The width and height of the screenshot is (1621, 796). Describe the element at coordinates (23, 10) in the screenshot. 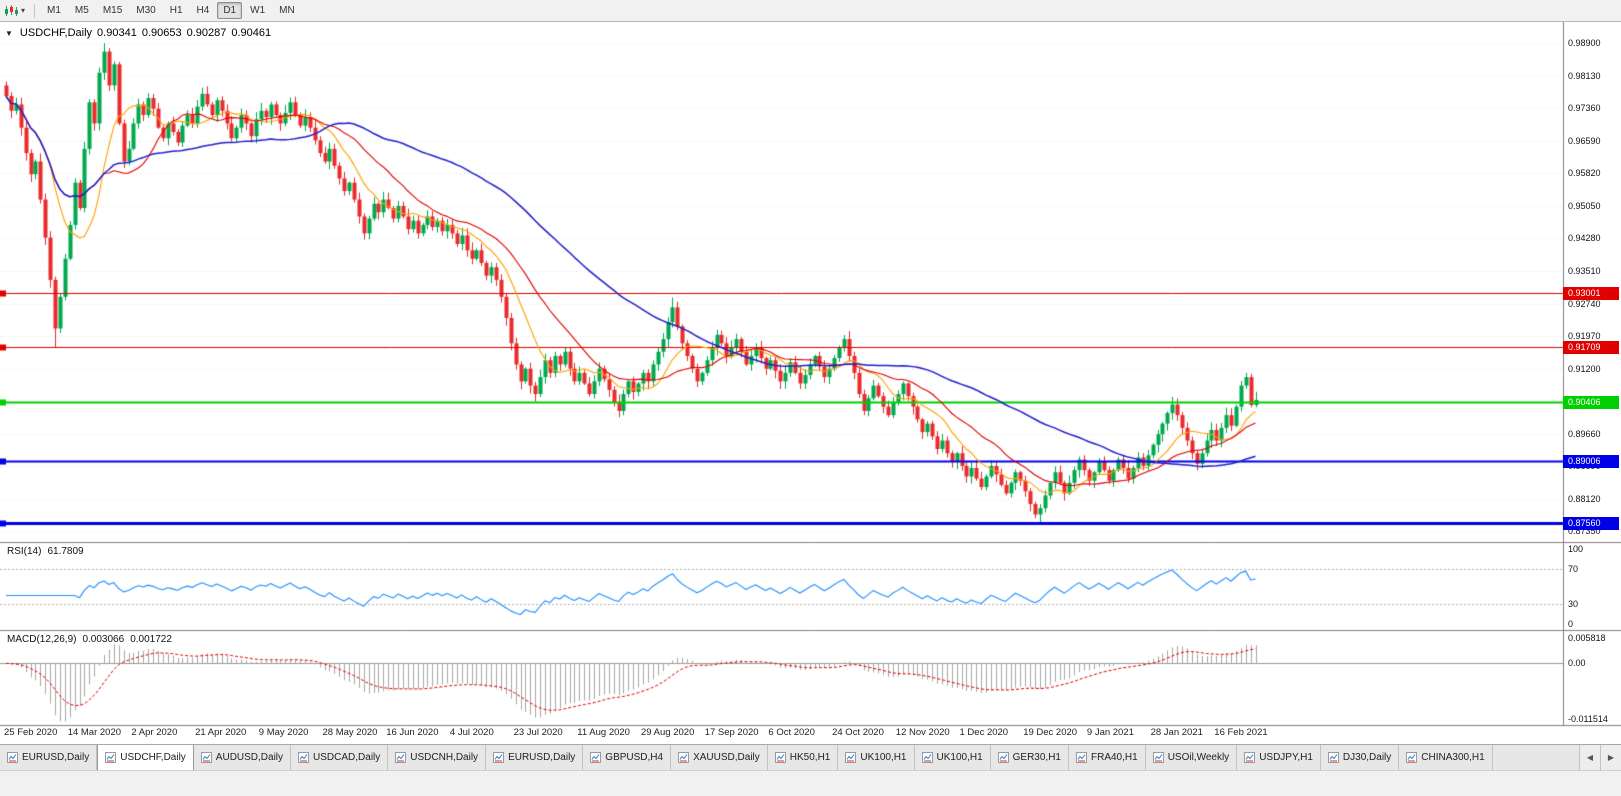

I see `chevron-down-icon: ▾` at that location.